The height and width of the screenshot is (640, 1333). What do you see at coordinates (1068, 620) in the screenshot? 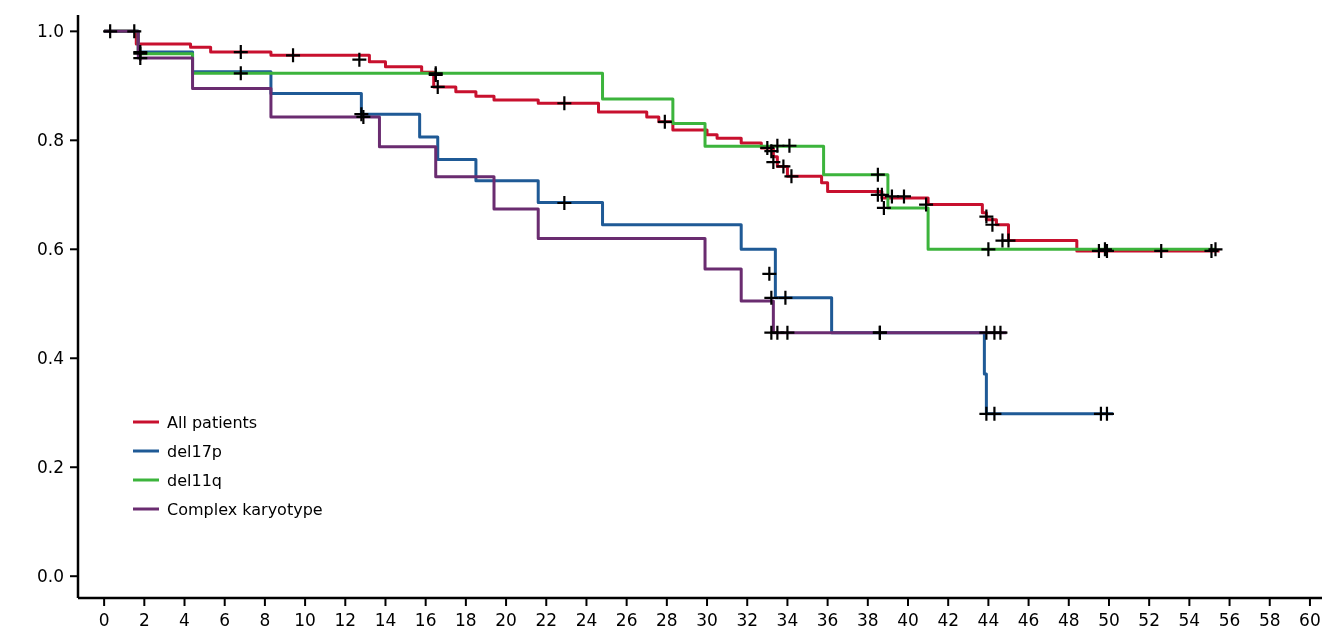
I see `x-tick-label: 48` at bounding box center [1068, 620].